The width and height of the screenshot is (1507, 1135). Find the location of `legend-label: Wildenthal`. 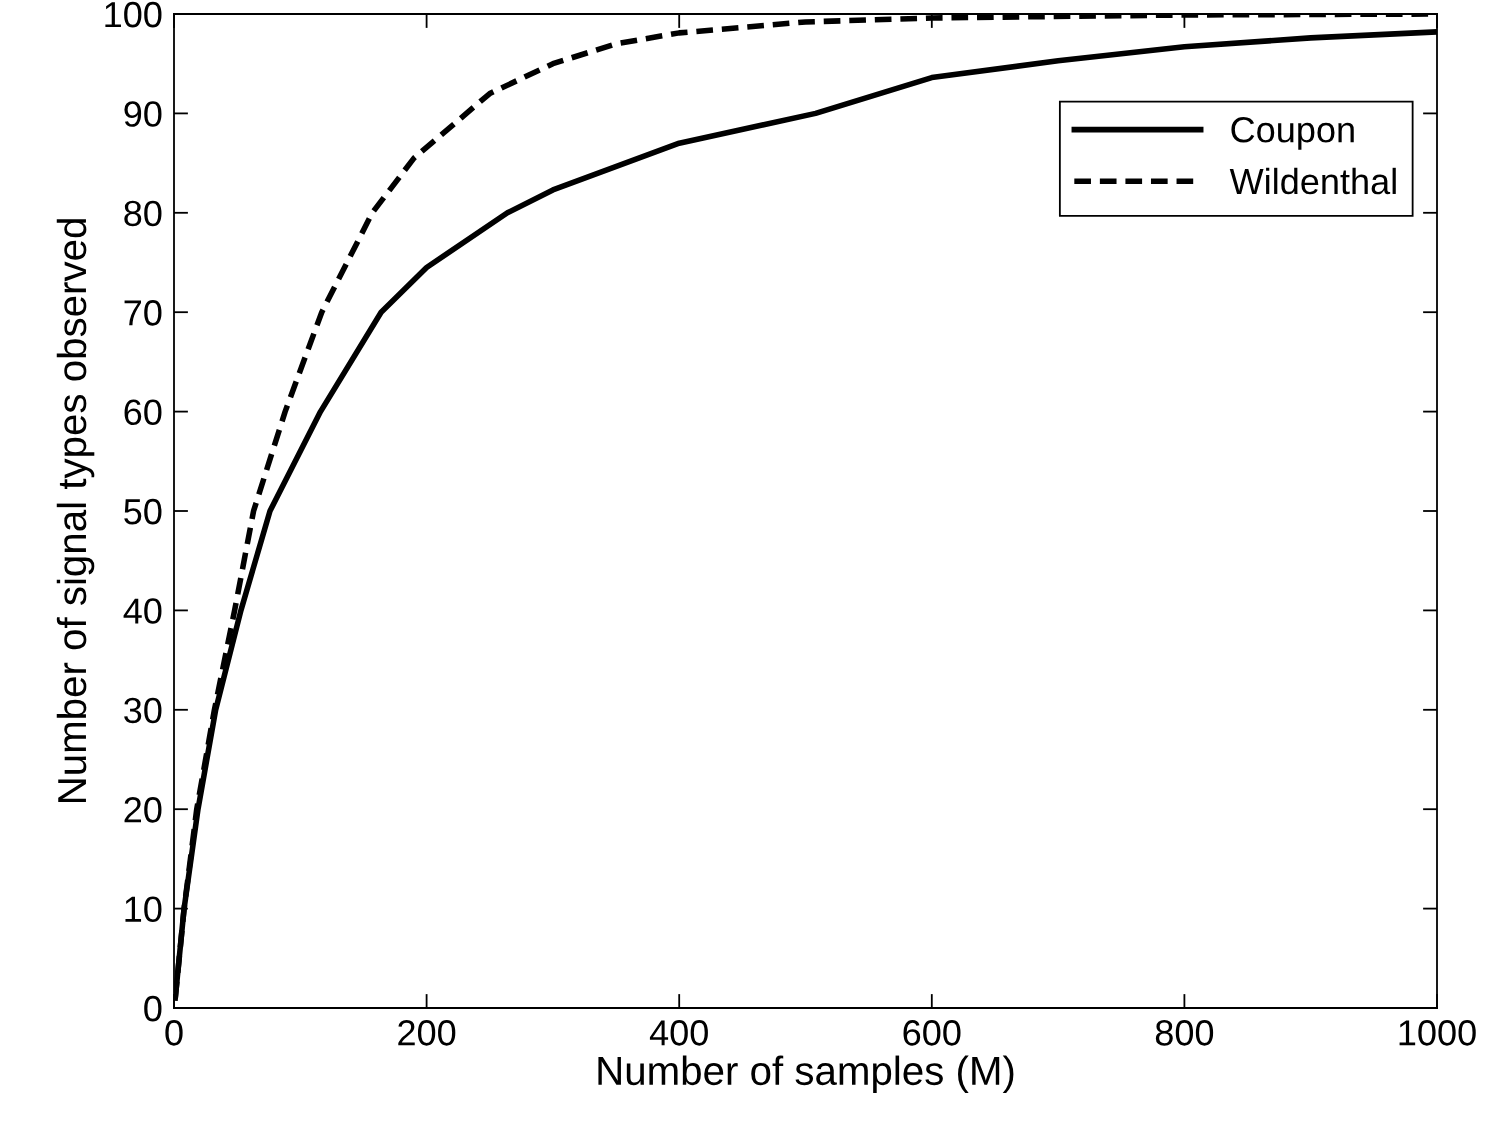

legend-label: Wildenthal is located at coordinates (1312, 181).